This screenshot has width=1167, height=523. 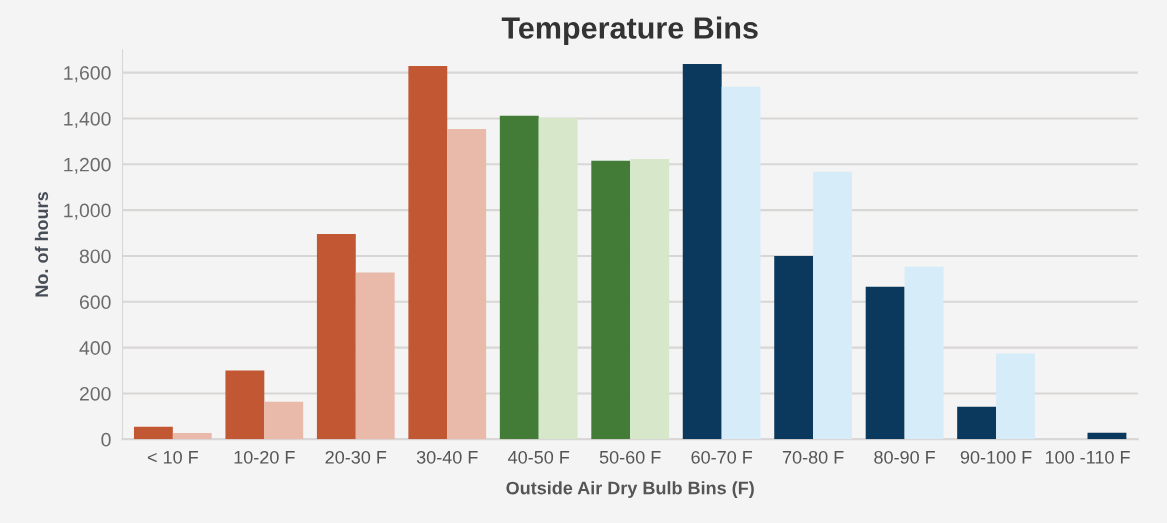 I want to click on x-tick-label: 70-80 F, so click(x=813, y=457).